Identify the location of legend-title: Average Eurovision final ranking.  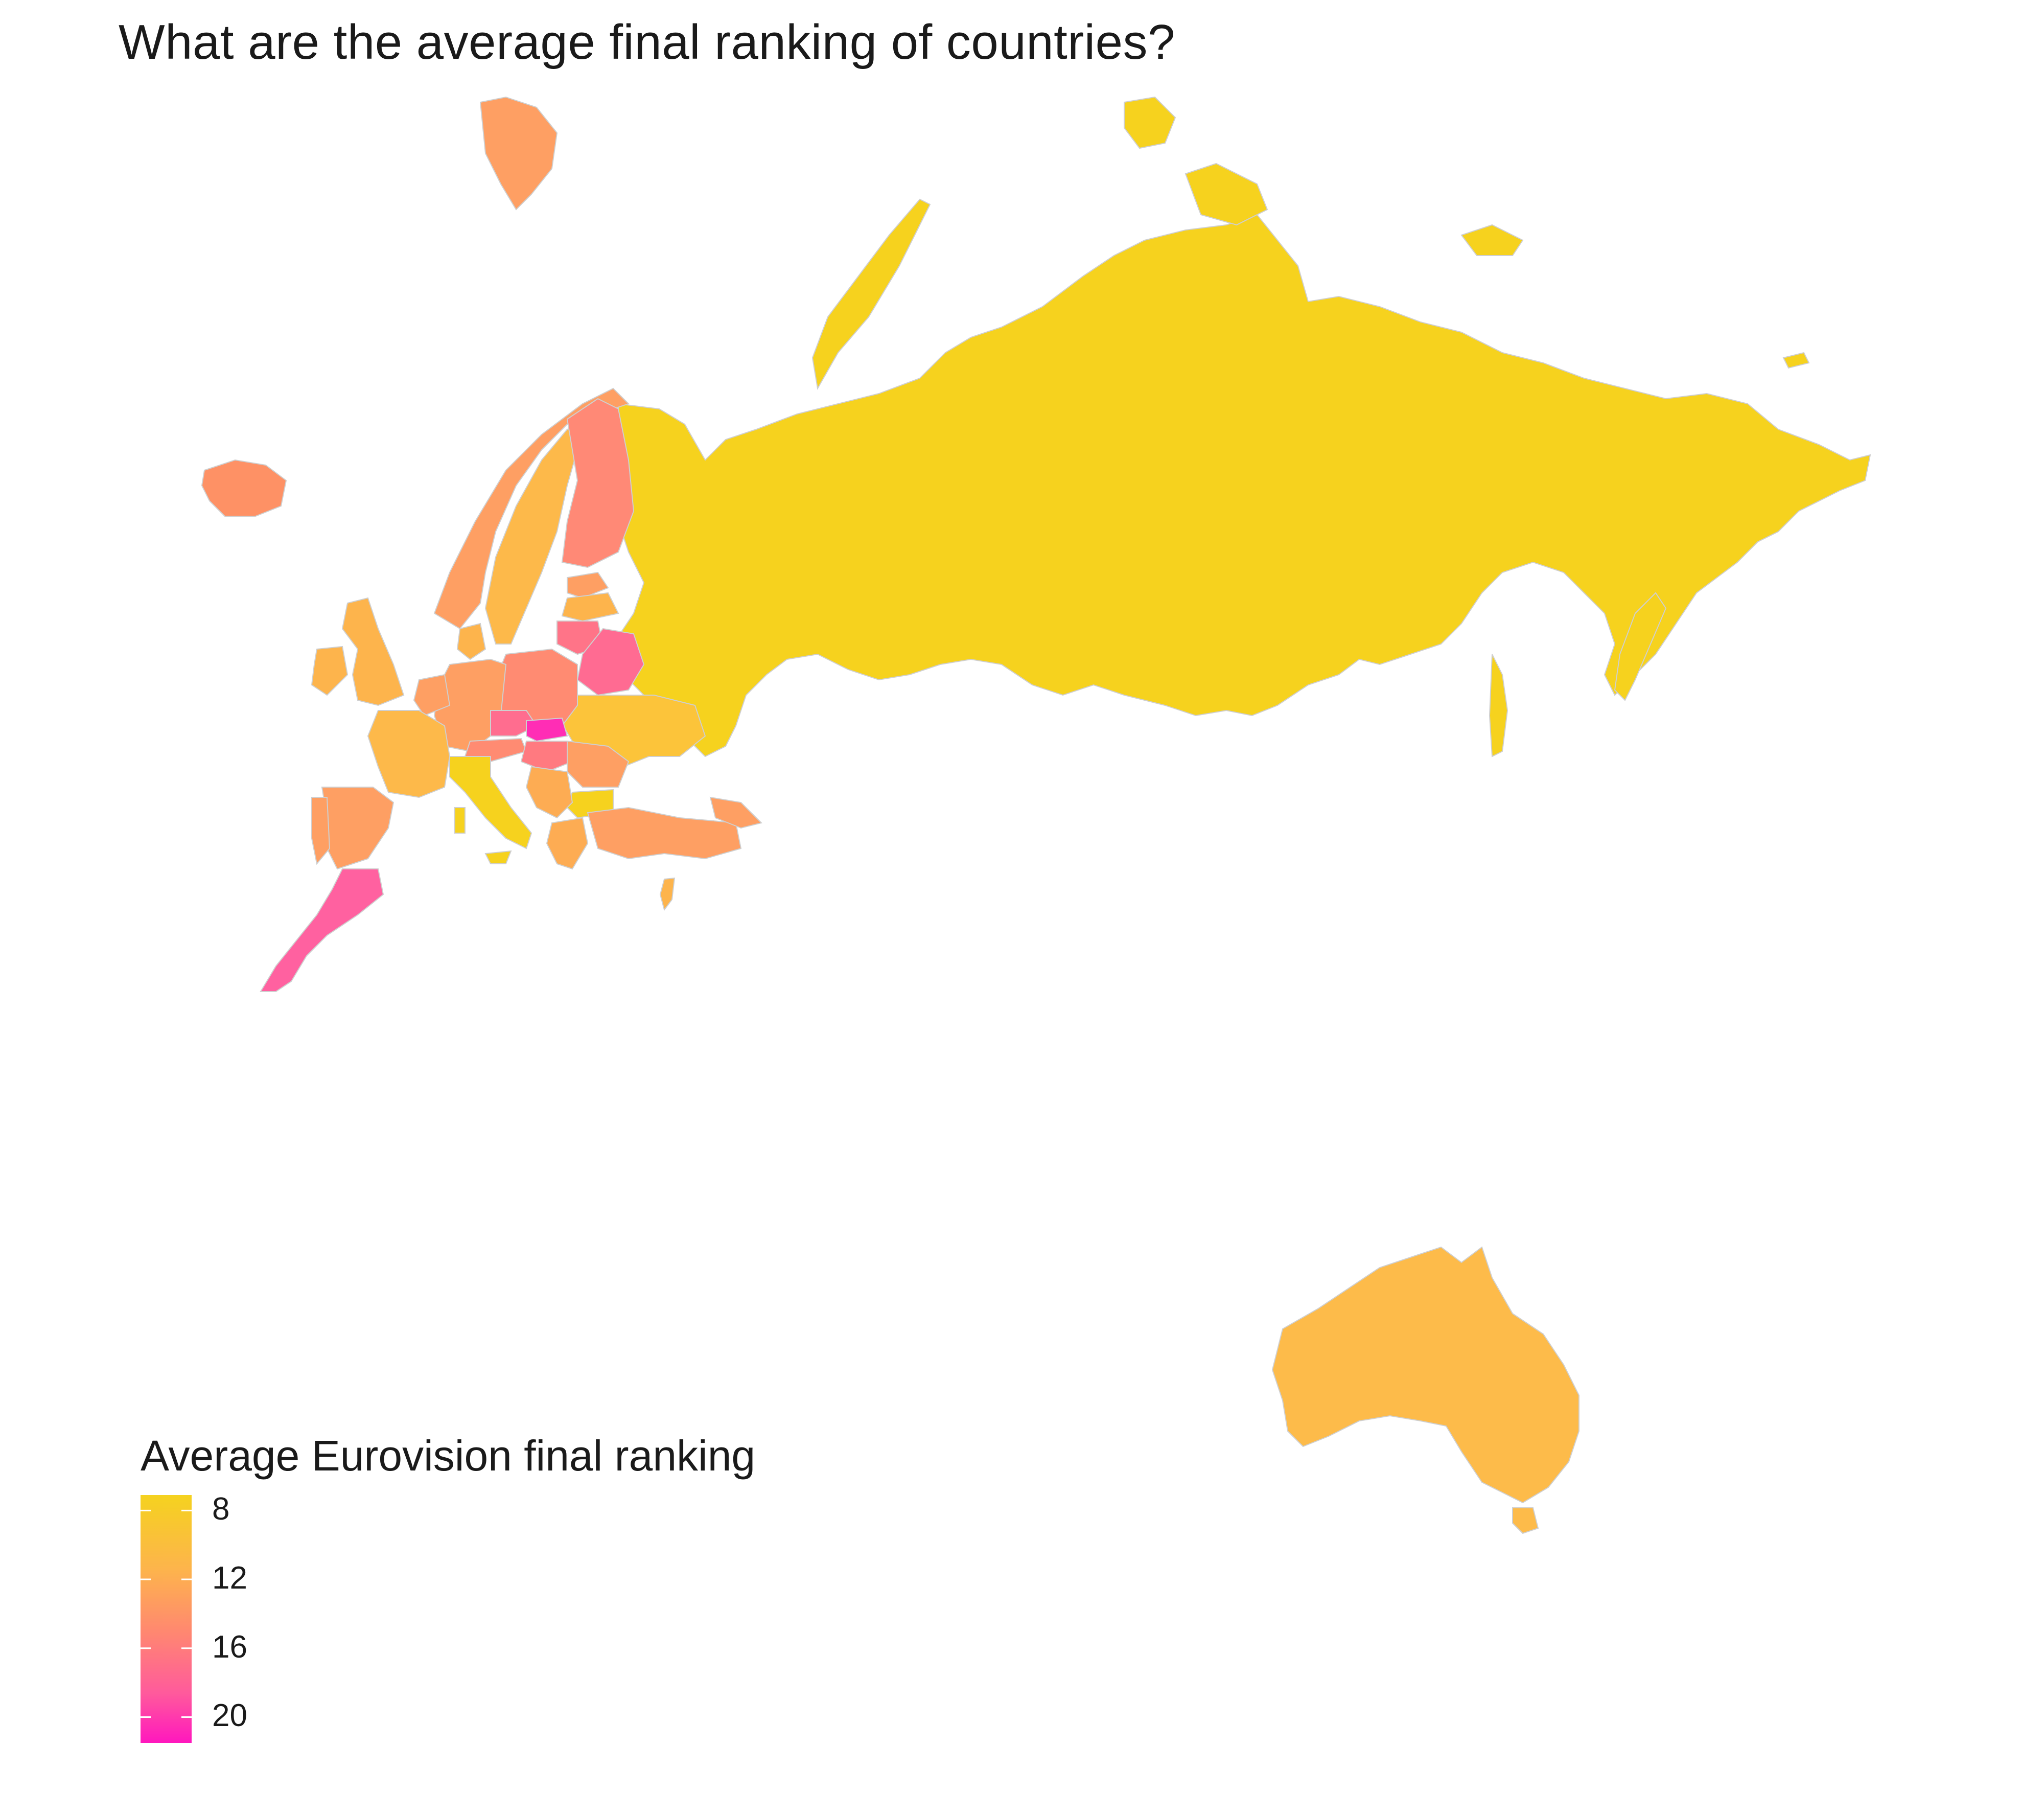
(448, 1456).